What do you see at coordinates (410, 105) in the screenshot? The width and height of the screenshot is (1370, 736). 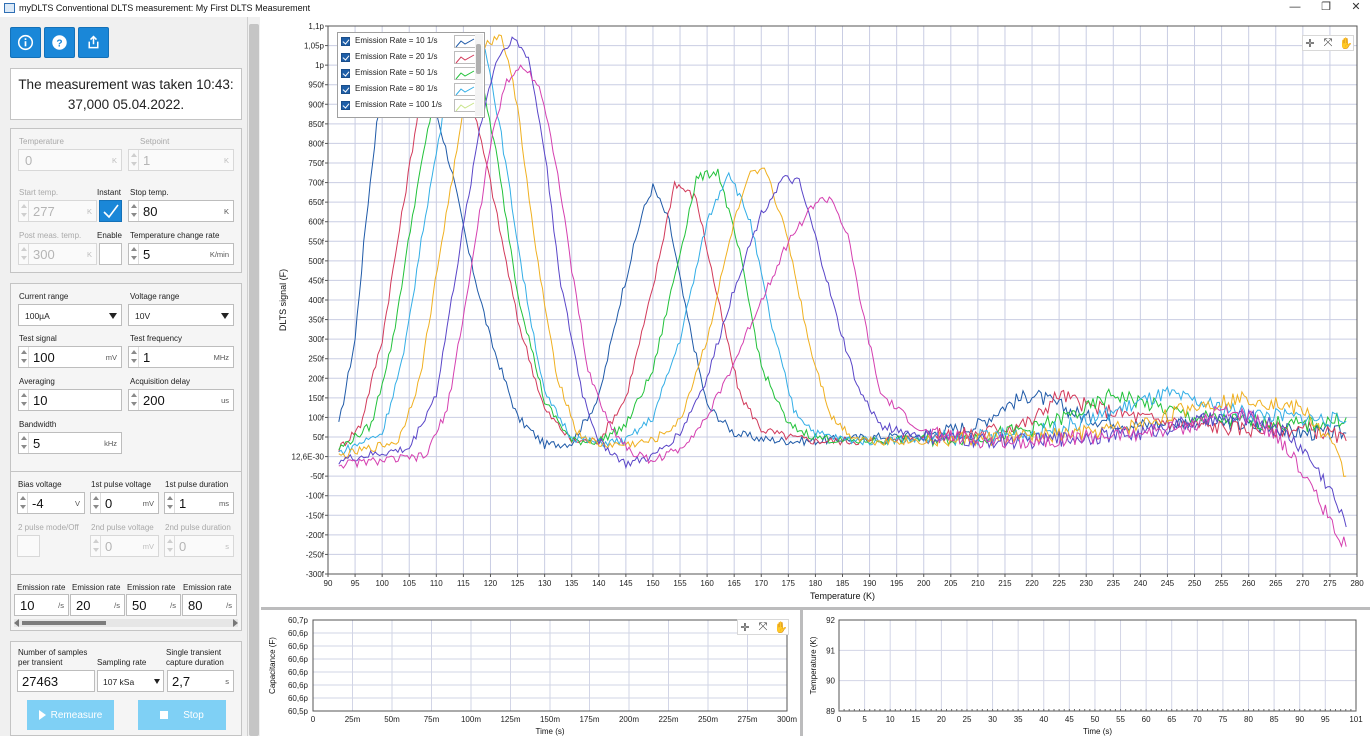 I see `legend-item: Emission Rate = 100 1/s` at bounding box center [410, 105].